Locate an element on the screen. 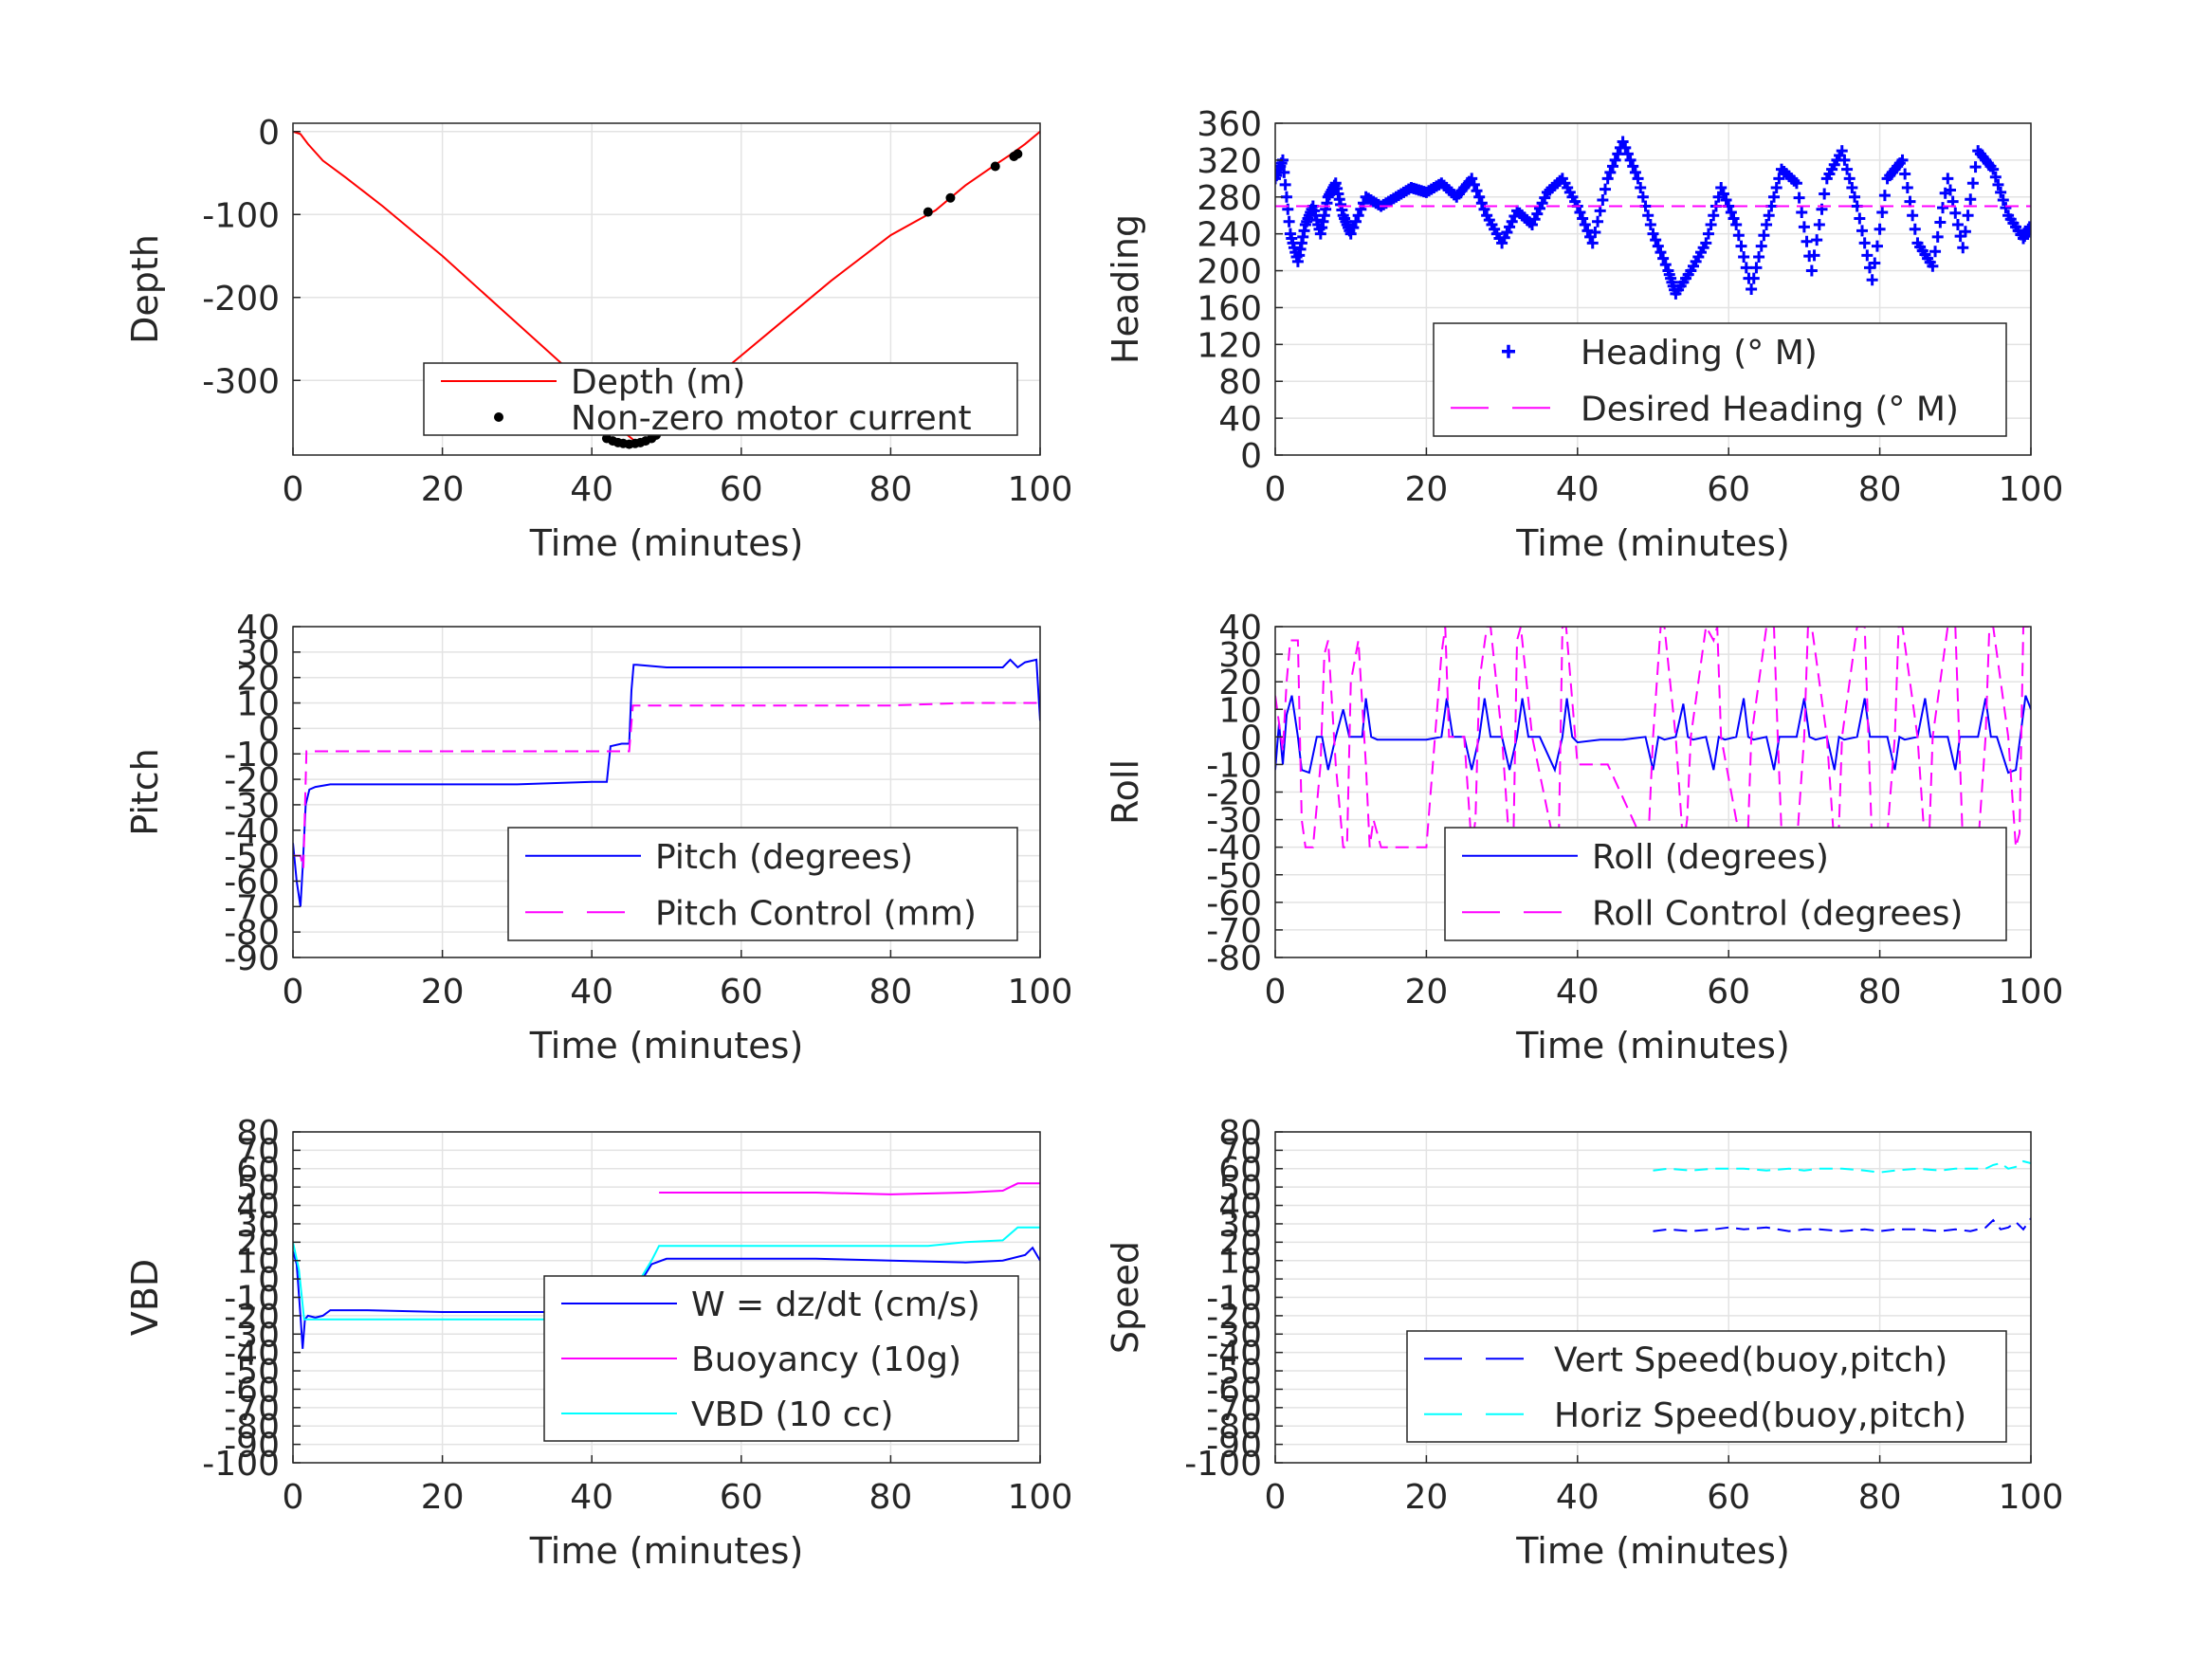  axes-box is located at coordinates (1653, 289).